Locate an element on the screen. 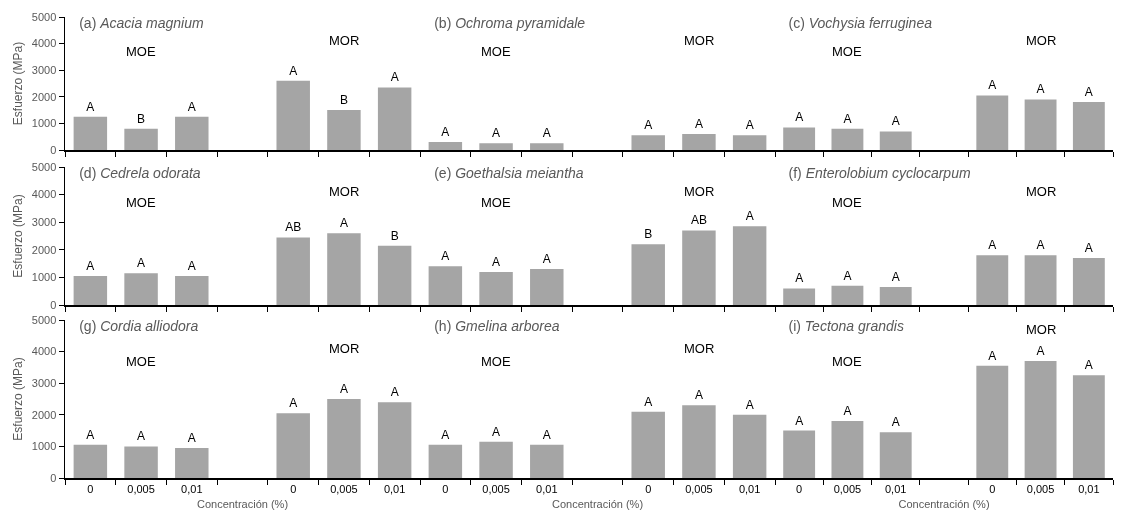 The image size is (1125, 520). chart-title: (g) Cordia alliodora is located at coordinates (139, 326).